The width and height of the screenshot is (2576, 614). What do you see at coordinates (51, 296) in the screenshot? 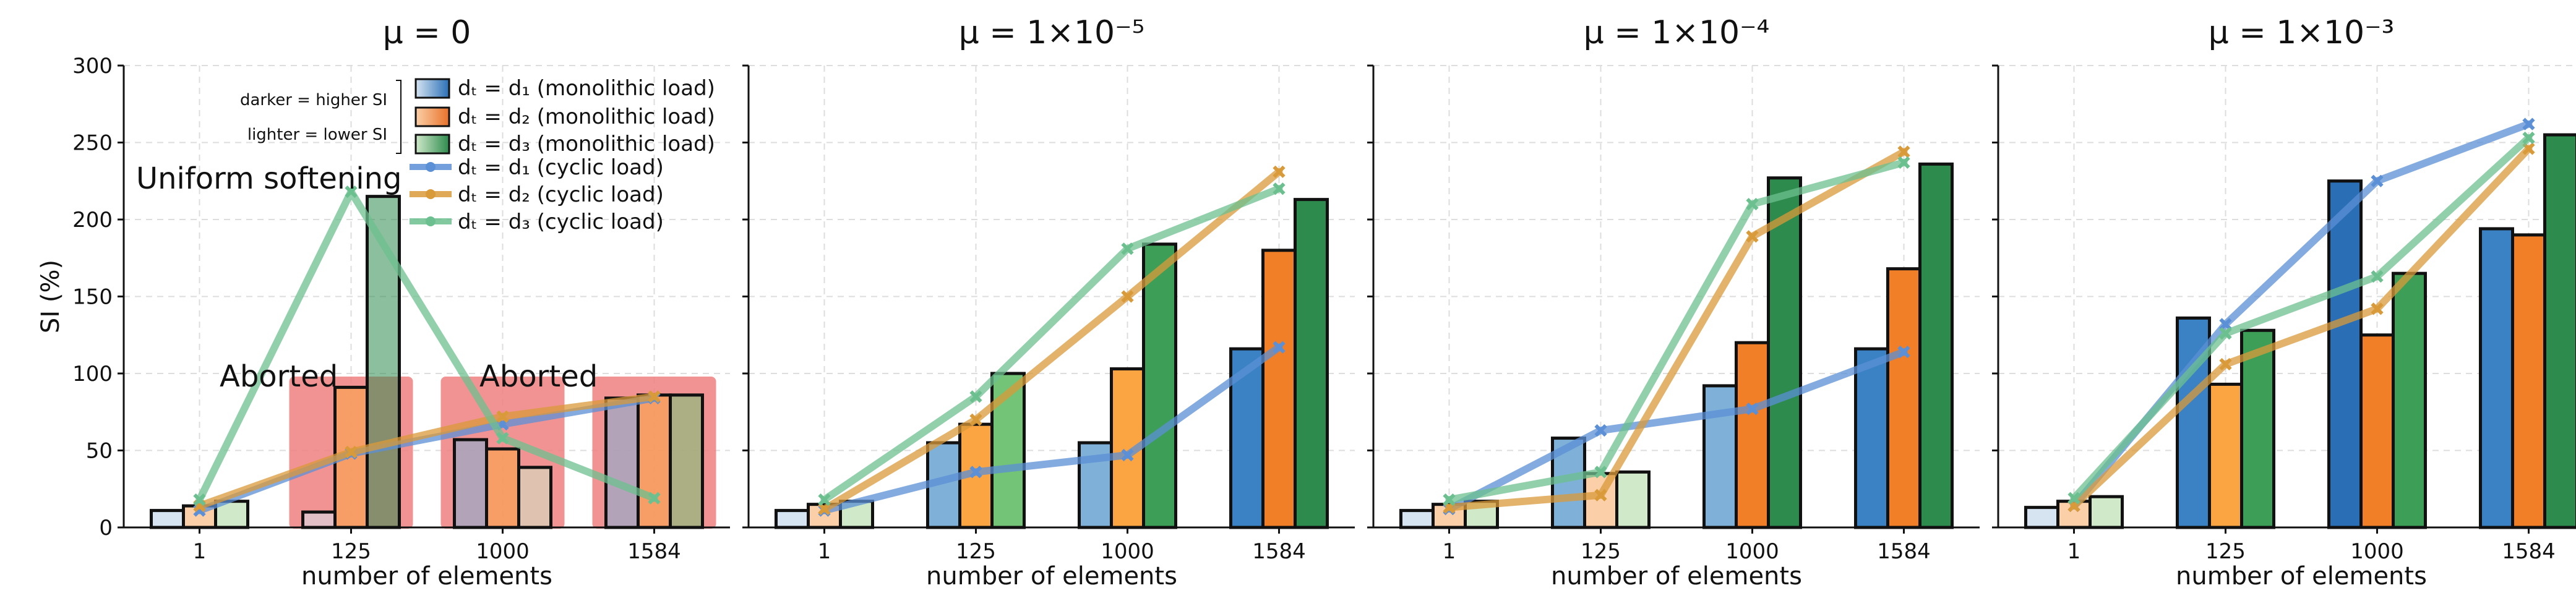
I see `y-axis-label: SI (%)` at bounding box center [51, 296].